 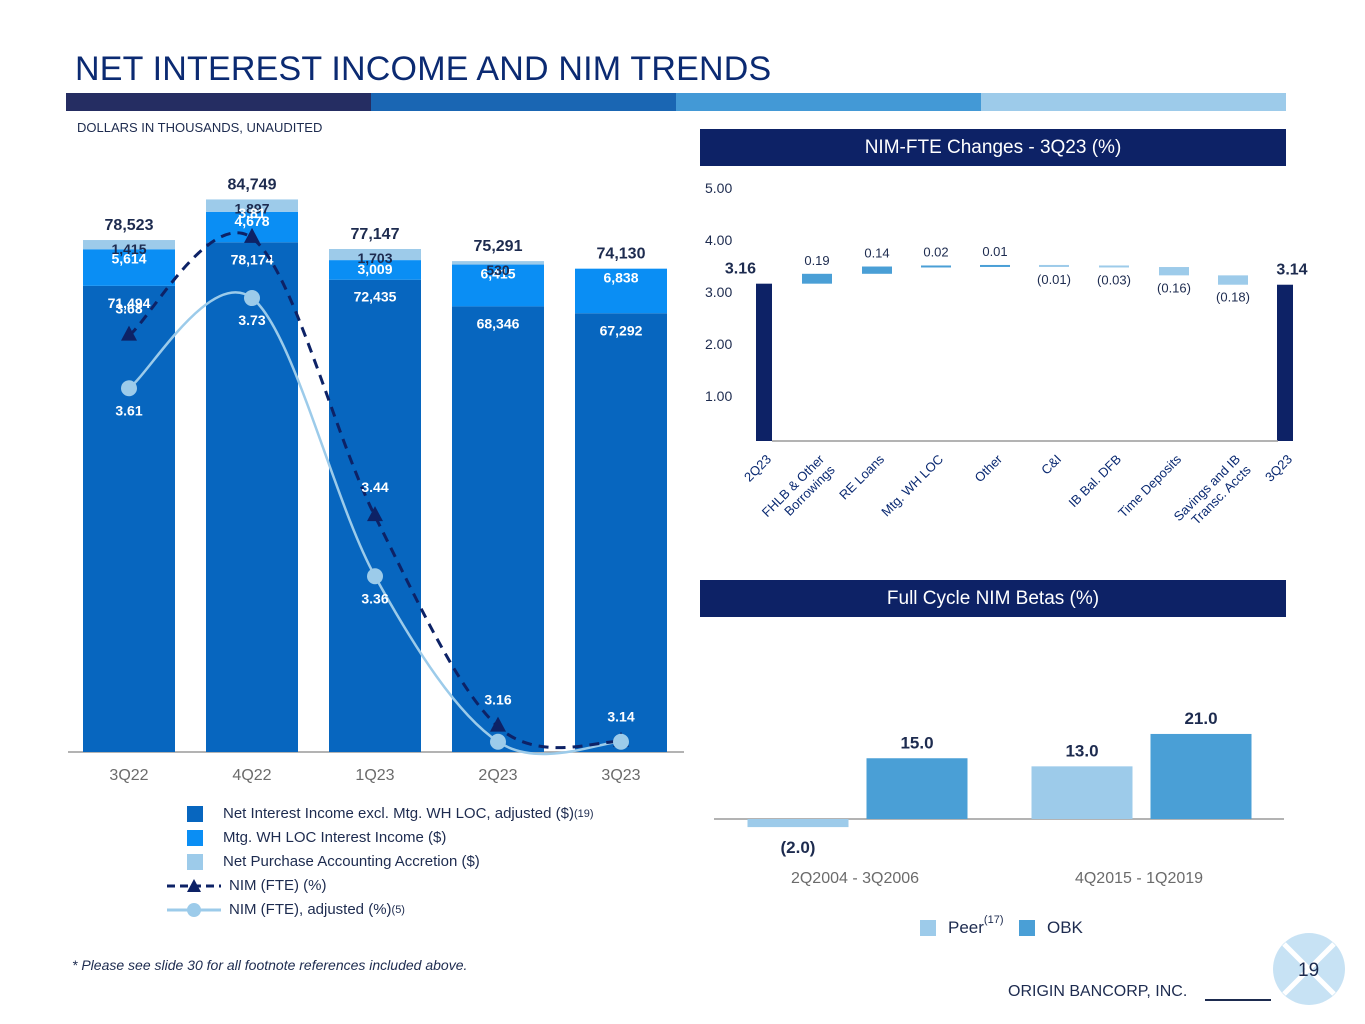 What do you see at coordinates (740, 269) in the screenshot?
I see `waterfall-label: 3.16` at bounding box center [740, 269].